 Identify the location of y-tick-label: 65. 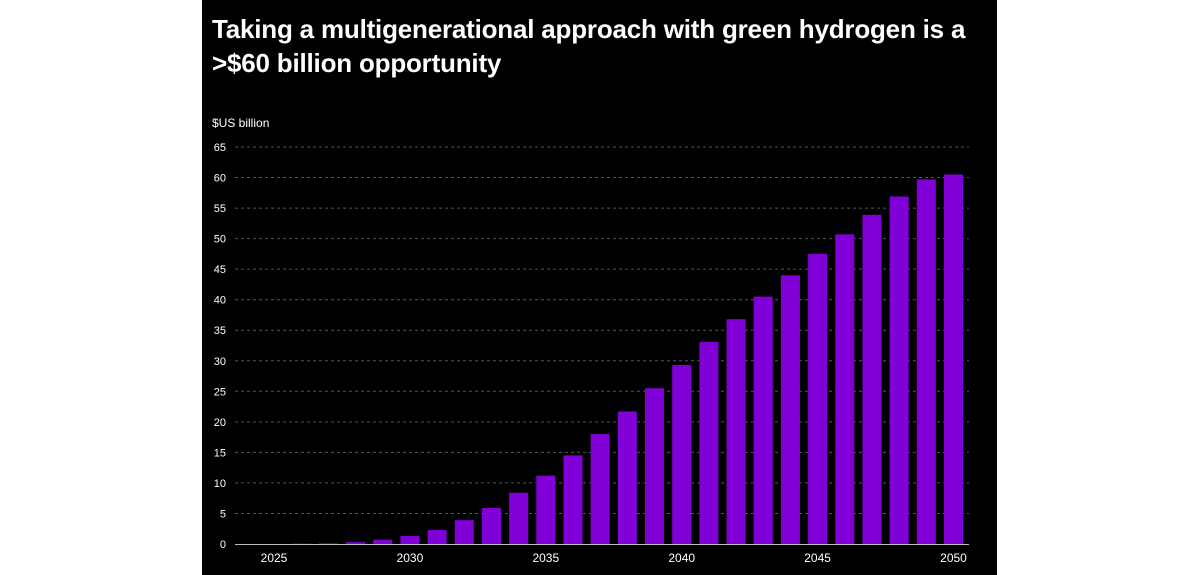
(220, 148).